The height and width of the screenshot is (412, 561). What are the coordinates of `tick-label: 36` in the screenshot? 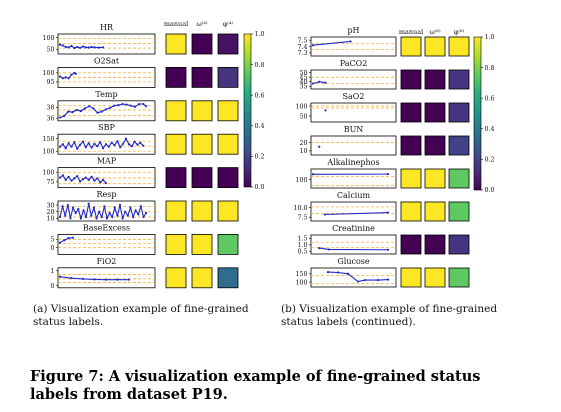 It's located at (50, 118).